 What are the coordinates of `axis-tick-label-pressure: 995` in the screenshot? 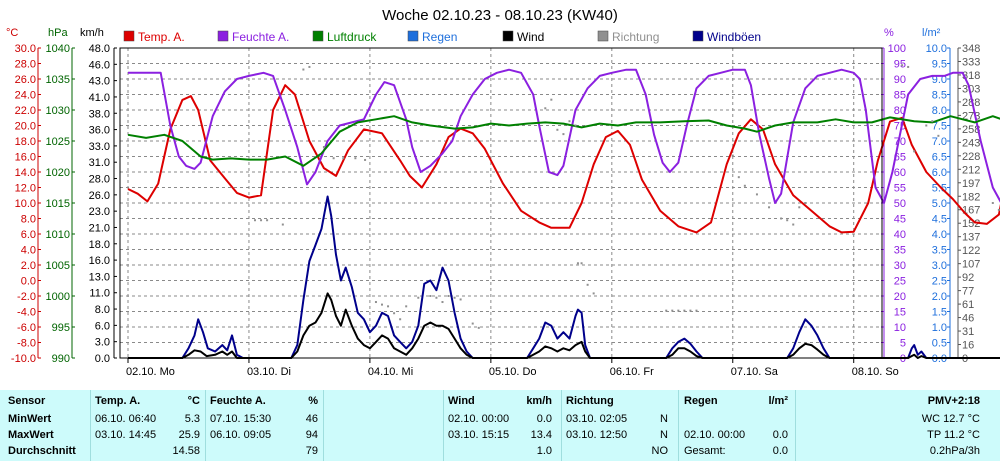 It's located at (61, 328).